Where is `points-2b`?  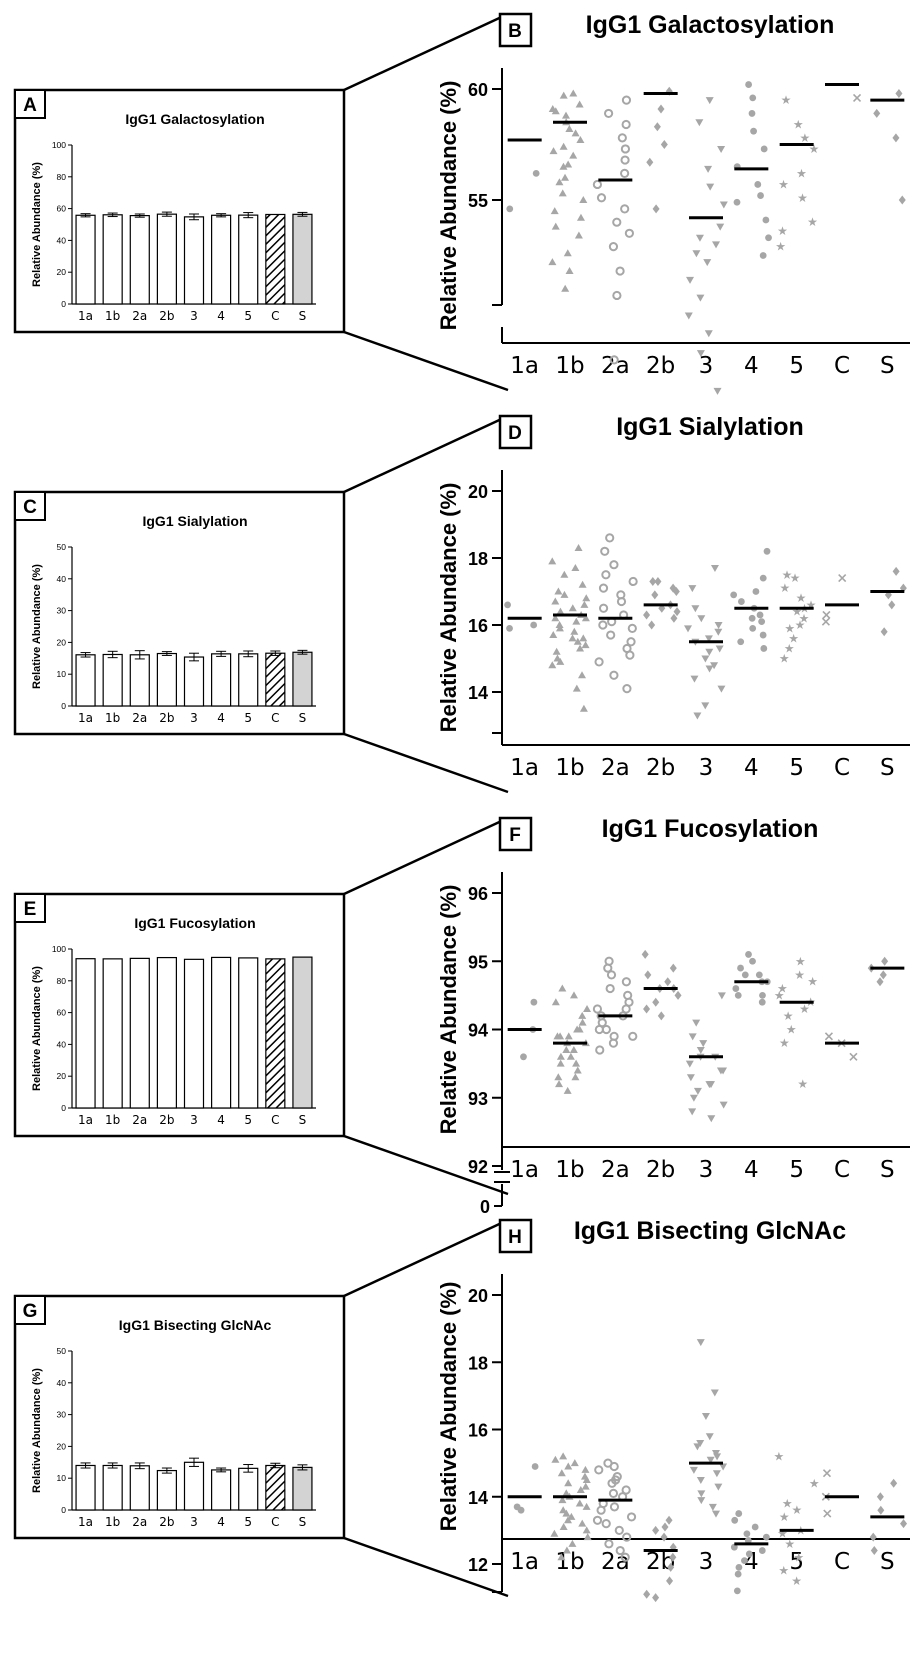 points-2b is located at coordinates (659, 150).